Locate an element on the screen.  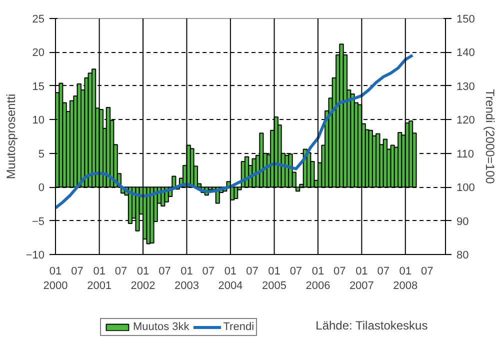
y2-tick-label: 130 is located at coordinates (465, 86).